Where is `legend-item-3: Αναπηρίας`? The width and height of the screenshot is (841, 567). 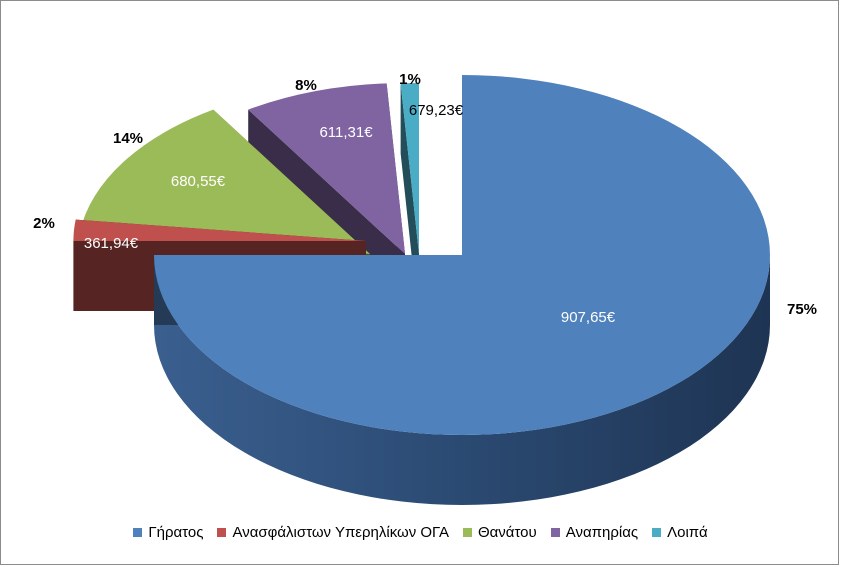
legend-item-3: Αναπηρίας is located at coordinates (594, 532).